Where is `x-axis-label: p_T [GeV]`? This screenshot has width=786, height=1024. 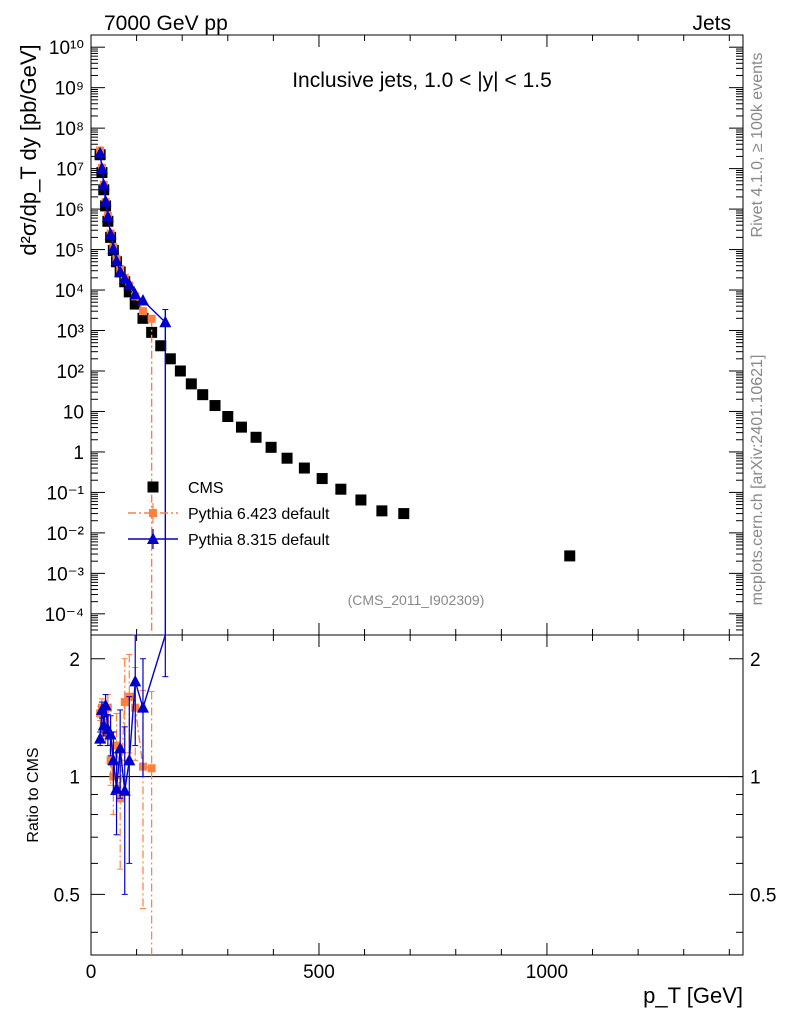 x-axis-label: p_T [GeV] is located at coordinates (693, 995).